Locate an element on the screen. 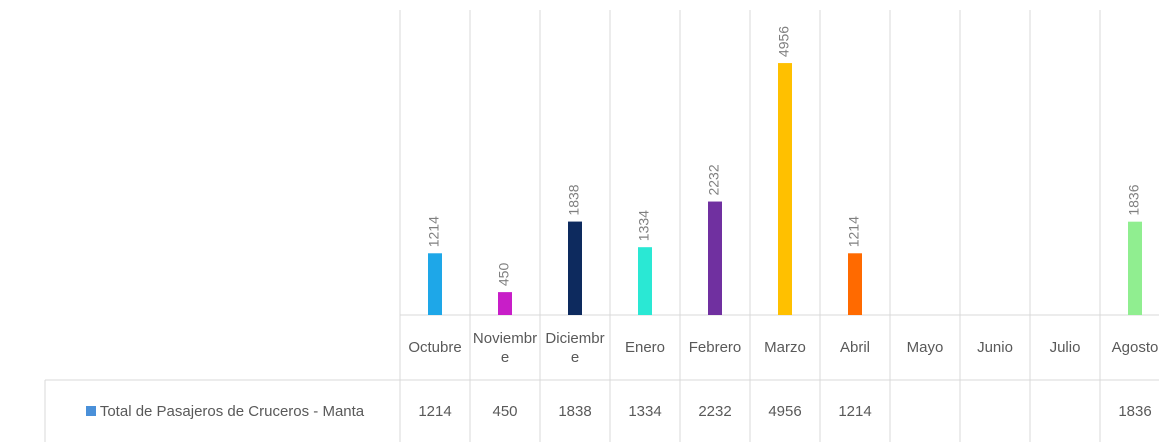 The image size is (1159, 442). category-label: Noviembre is located at coordinates (505, 347).